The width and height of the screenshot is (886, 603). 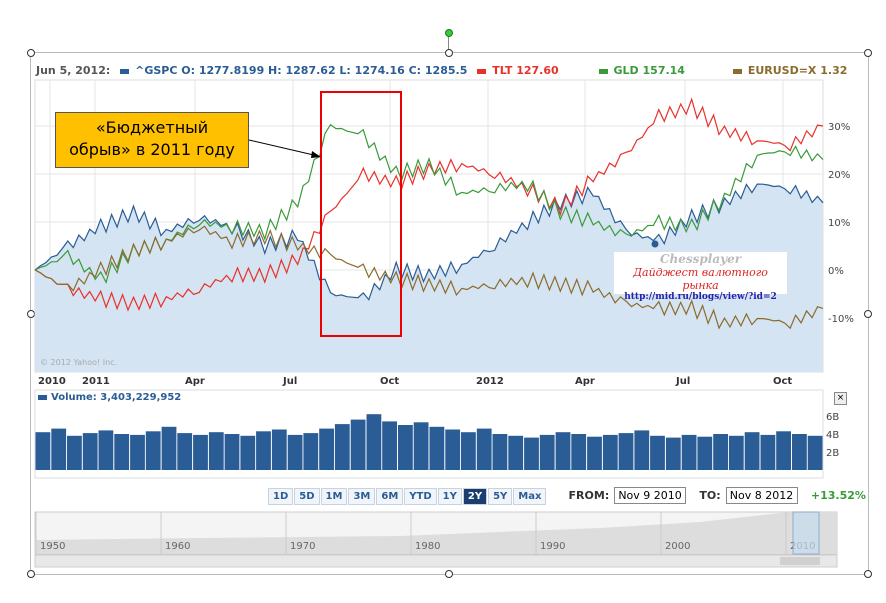 What do you see at coordinates (448, 43) in the screenshot?
I see `rotate-line` at bounding box center [448, 43].